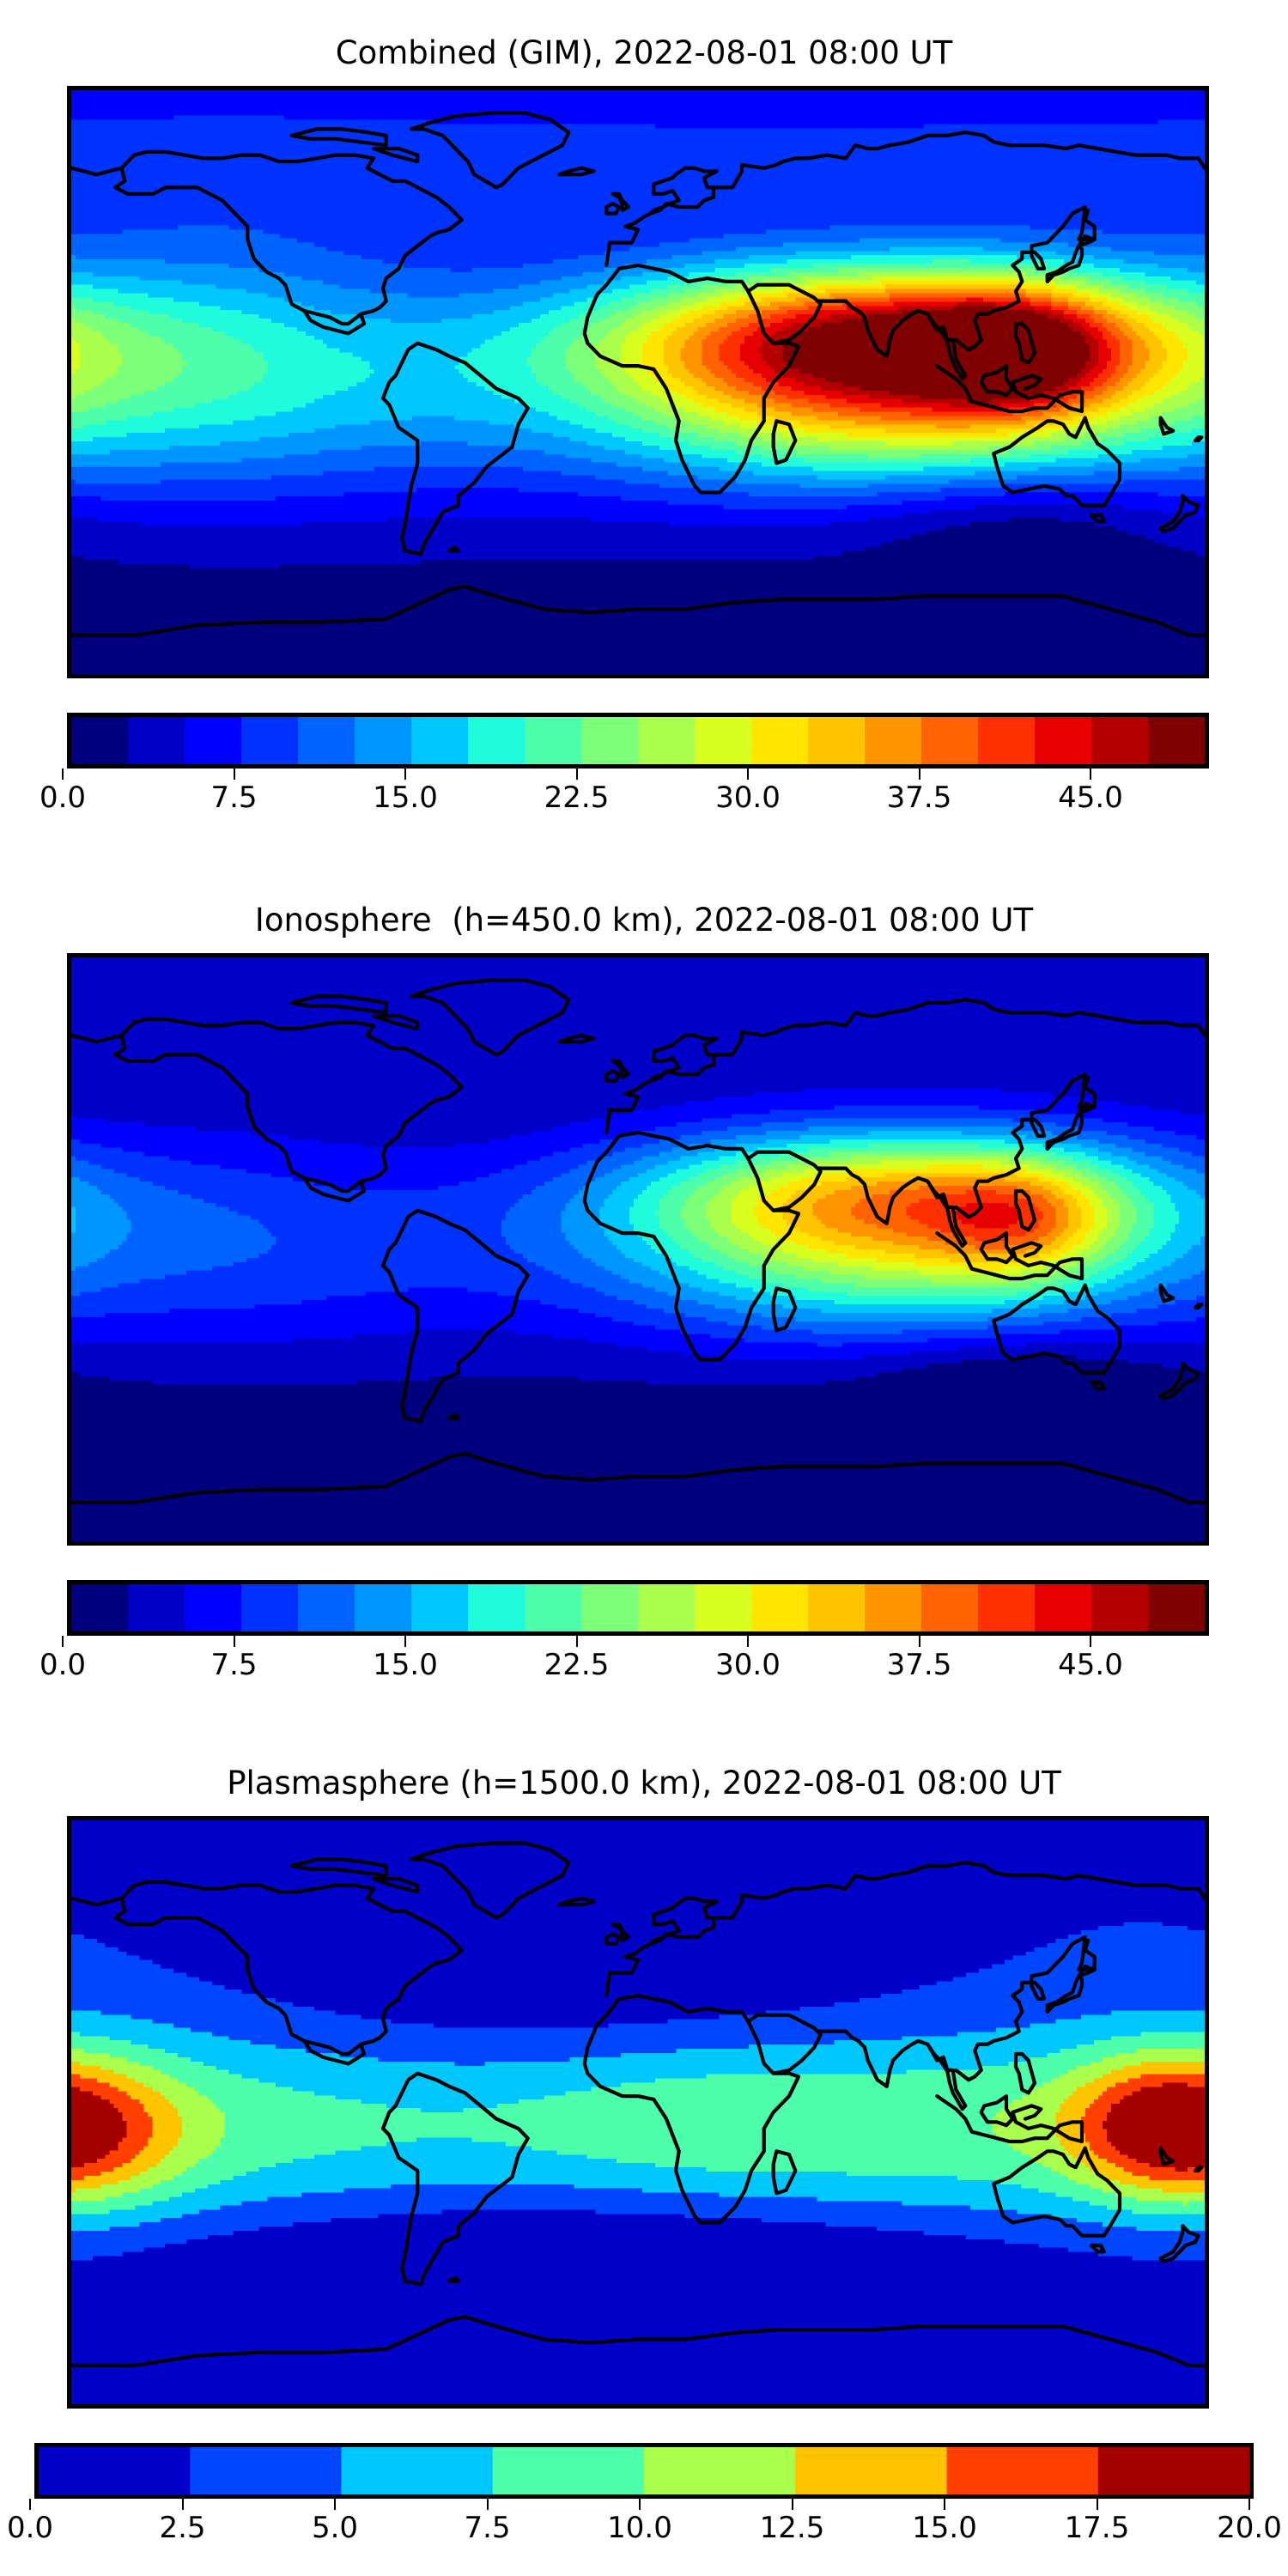  What do you see at coordinates (644, 2471) in the screenshot?
I see `colorbar-plasmasphere` at bounding box center [644, 2471].